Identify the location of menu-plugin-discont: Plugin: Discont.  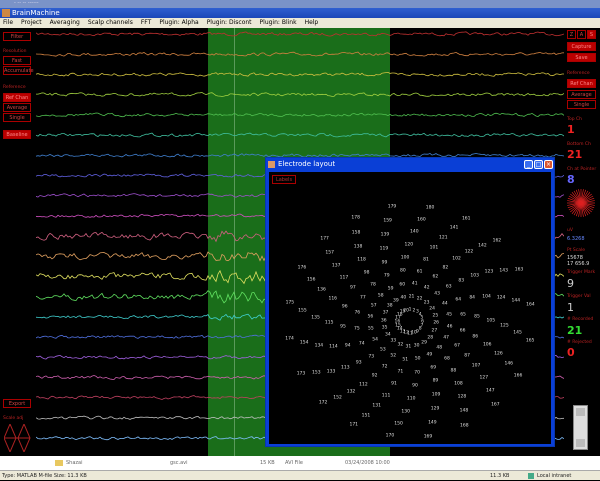
(229, 22).